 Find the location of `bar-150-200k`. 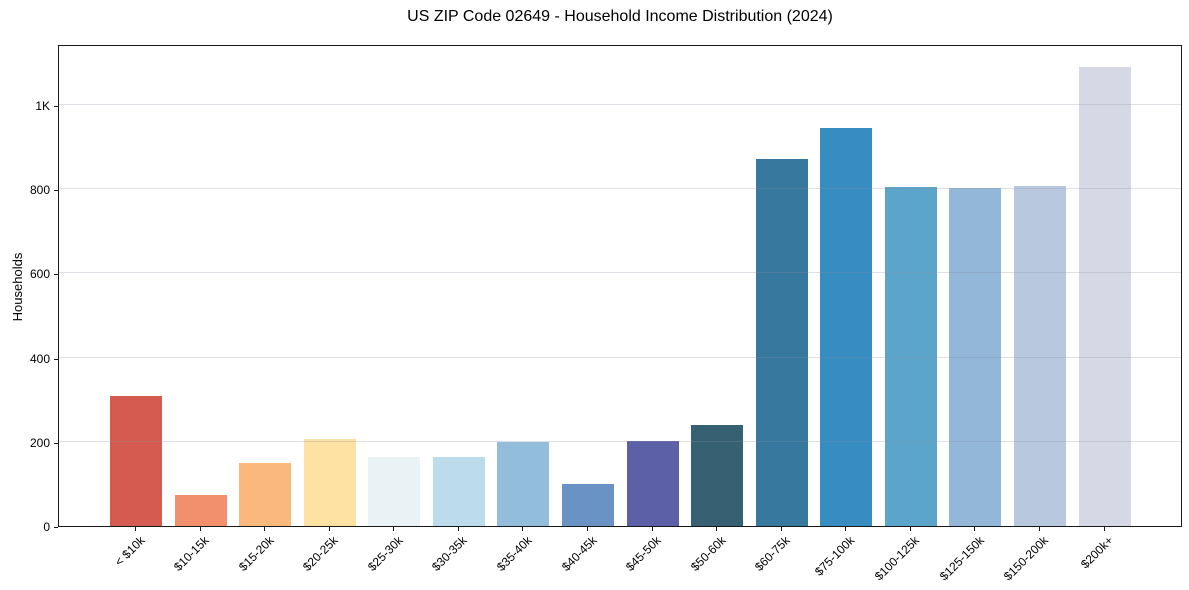

bar-150-200k is located at coordinates (1039, 355).